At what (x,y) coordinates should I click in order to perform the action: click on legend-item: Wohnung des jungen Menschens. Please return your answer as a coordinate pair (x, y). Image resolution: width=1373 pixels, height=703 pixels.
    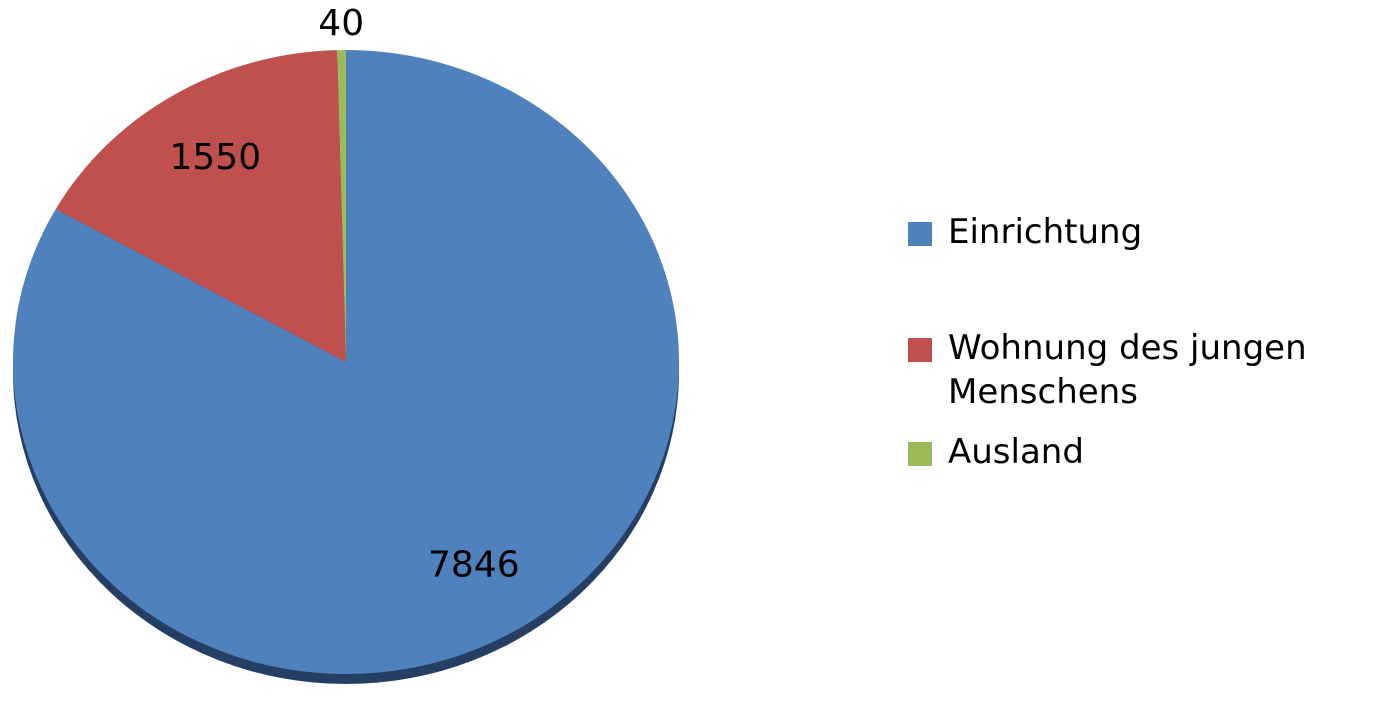
    Looking at the image, I should click on (1128, 370).